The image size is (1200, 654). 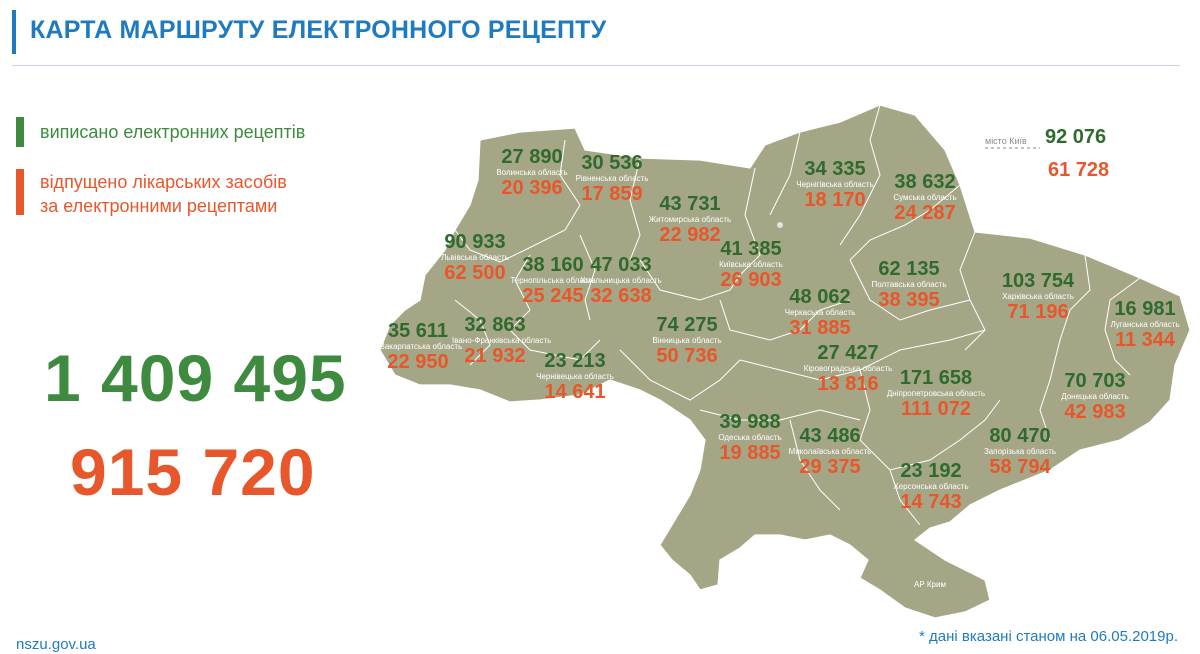 I want to click on region-name: Чернівецька область, so click(x=575, y=376).